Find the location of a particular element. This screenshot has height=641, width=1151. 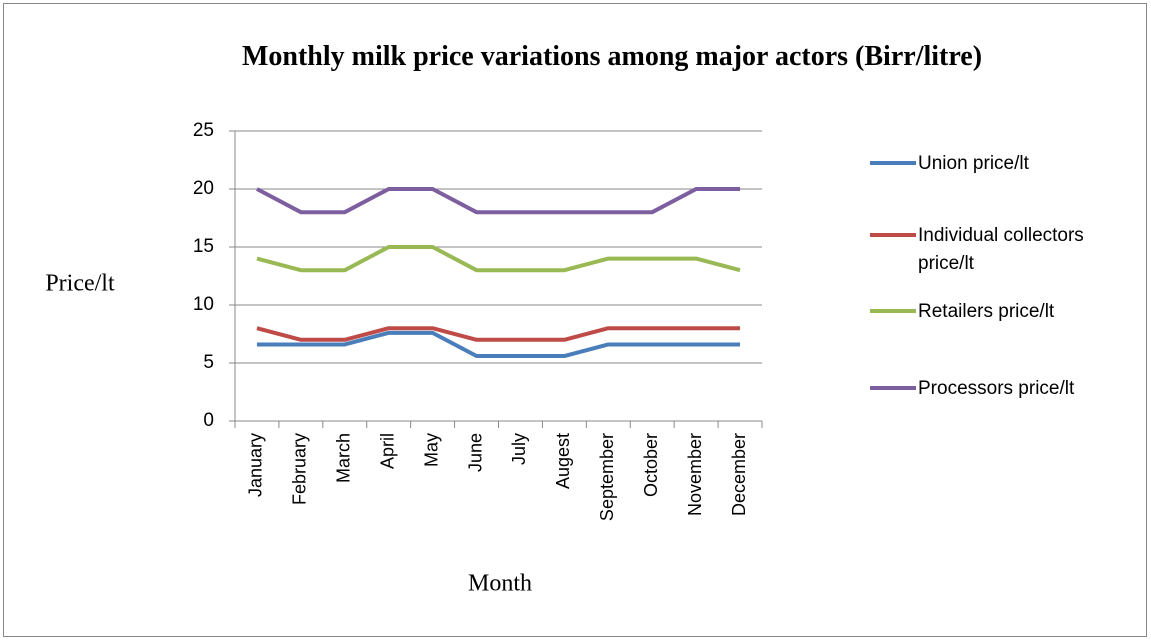

x-tick-label: October is located at coordinates (651, 465).